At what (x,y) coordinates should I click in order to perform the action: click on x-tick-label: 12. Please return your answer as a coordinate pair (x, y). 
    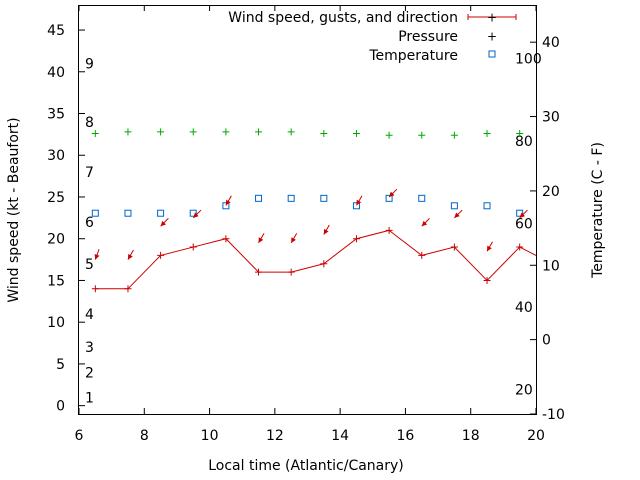
    Looking at the image, I should click on (275, 436).